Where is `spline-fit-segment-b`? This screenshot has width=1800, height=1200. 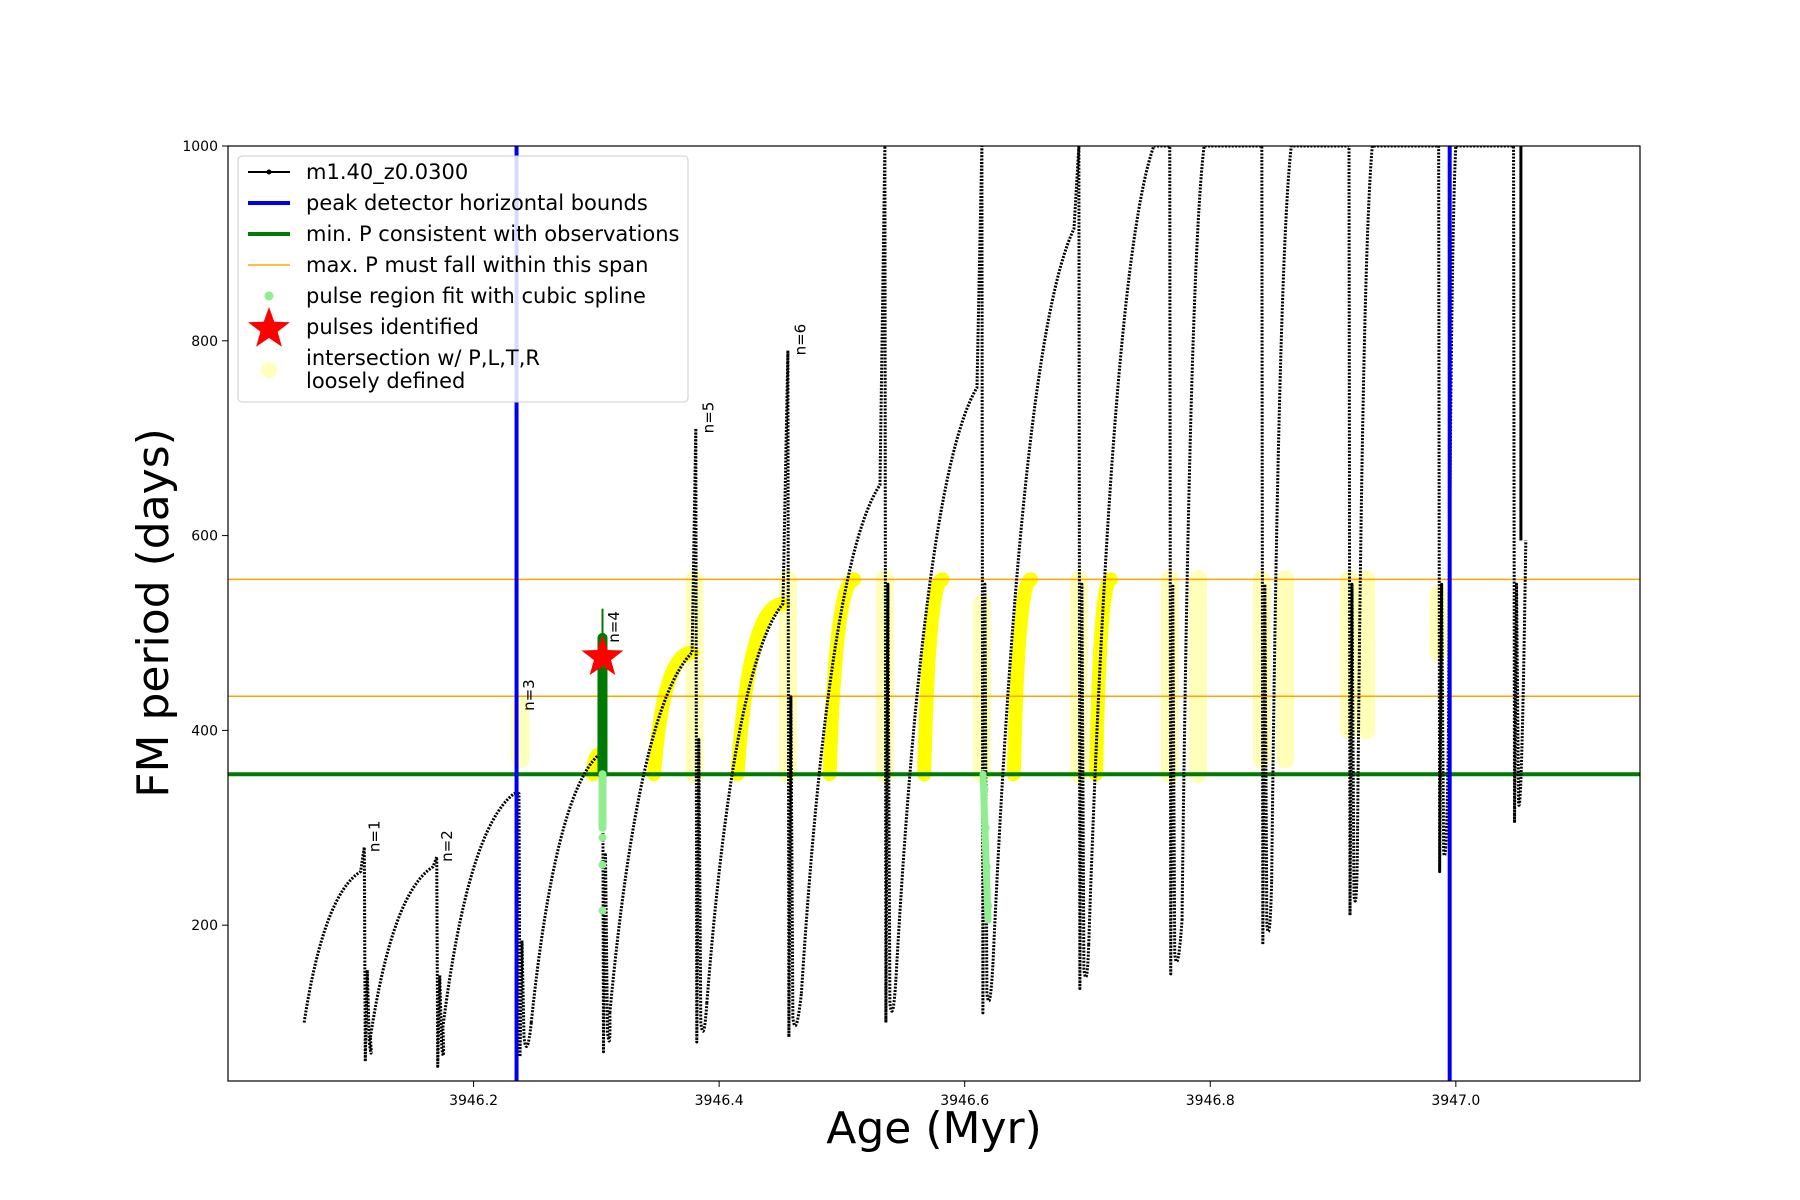
spline-fit-segment-b is located at coordinates (985, 847).